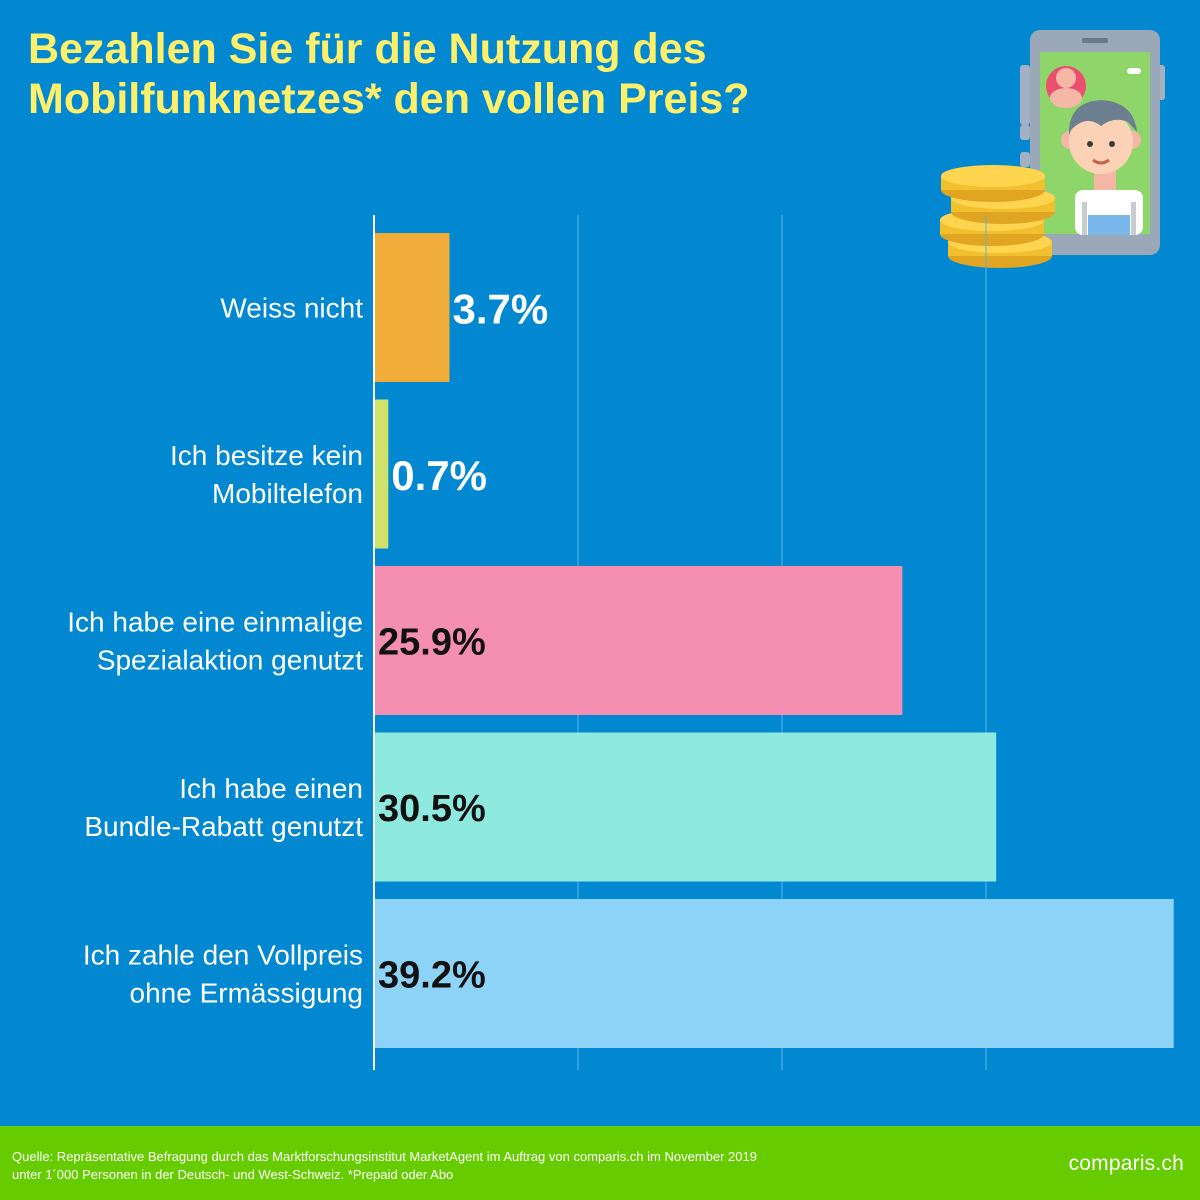  I want to click on title-line-2: Mobilfunknetzes* den vollen Preis?, so click(389, 99).